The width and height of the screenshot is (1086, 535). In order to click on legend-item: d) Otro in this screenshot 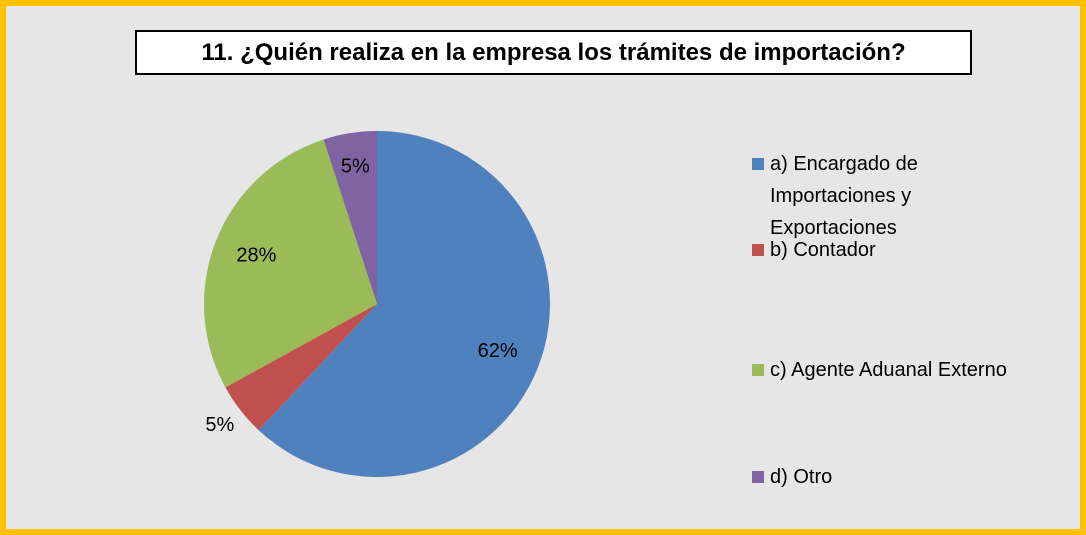, I will do `click(792, 477)`.